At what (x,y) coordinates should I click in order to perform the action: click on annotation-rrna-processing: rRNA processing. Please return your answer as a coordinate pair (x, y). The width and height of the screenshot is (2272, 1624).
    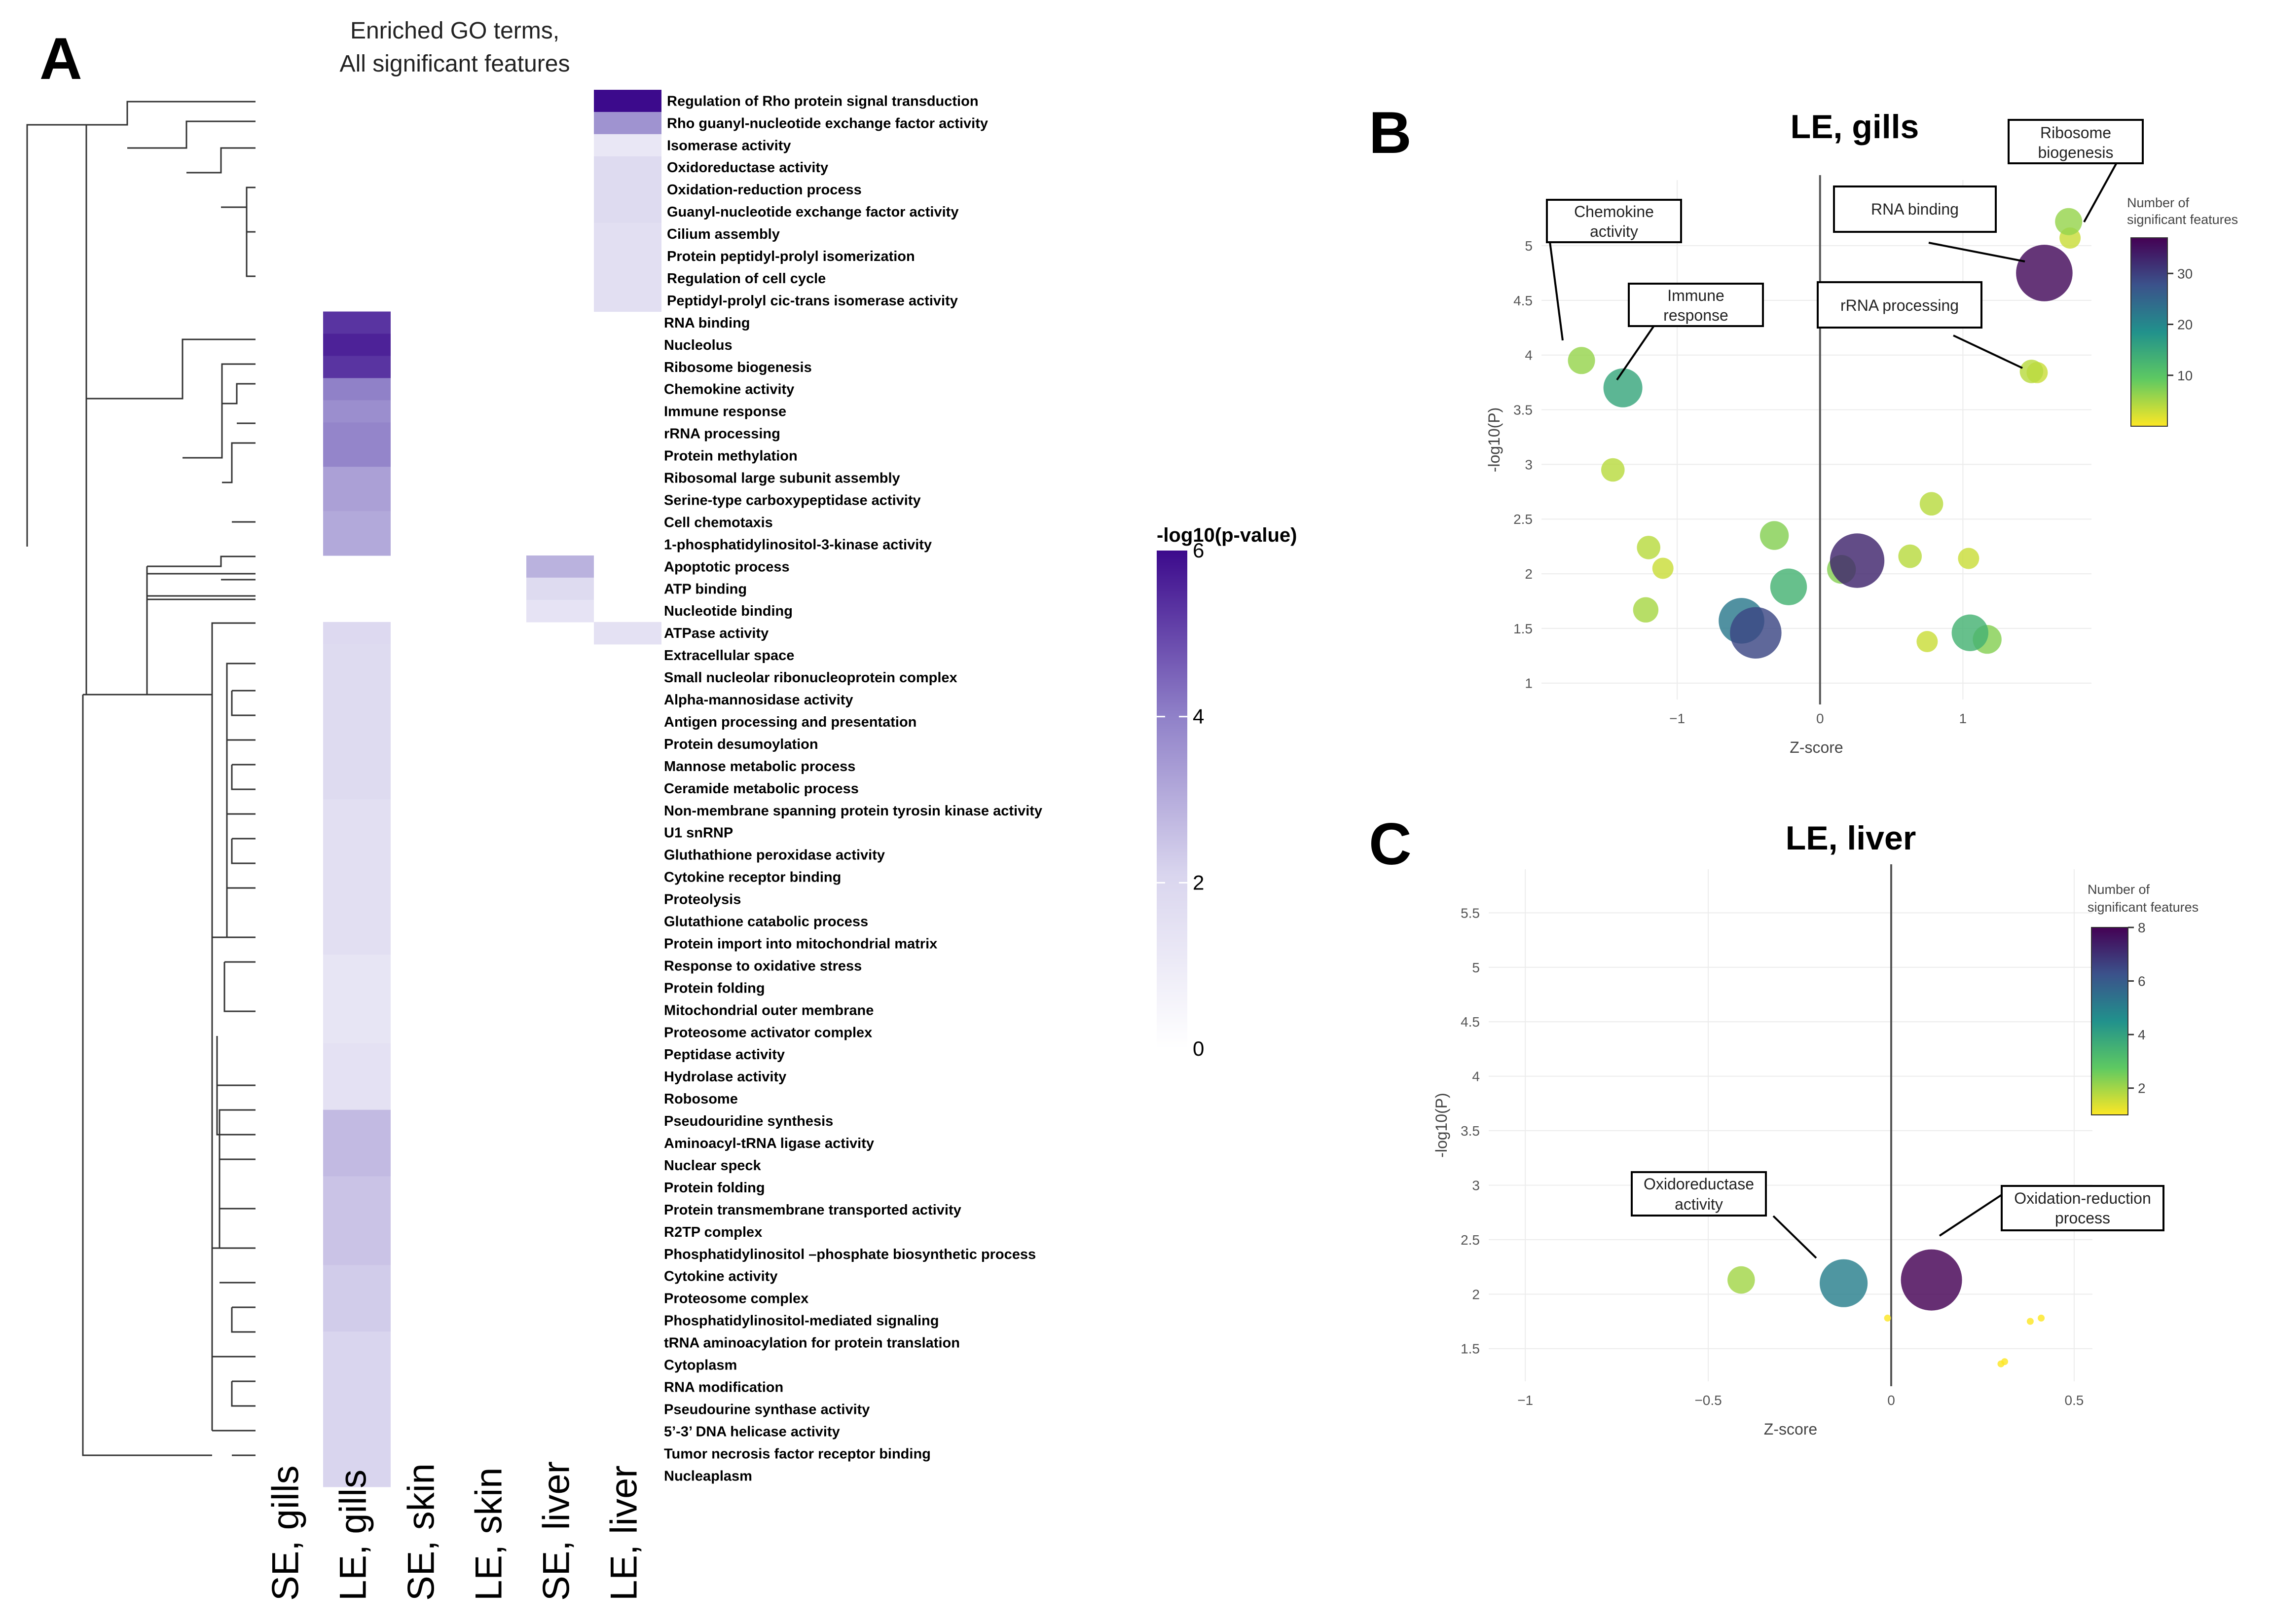
    Looking at the image, I should click on (1920, 325).